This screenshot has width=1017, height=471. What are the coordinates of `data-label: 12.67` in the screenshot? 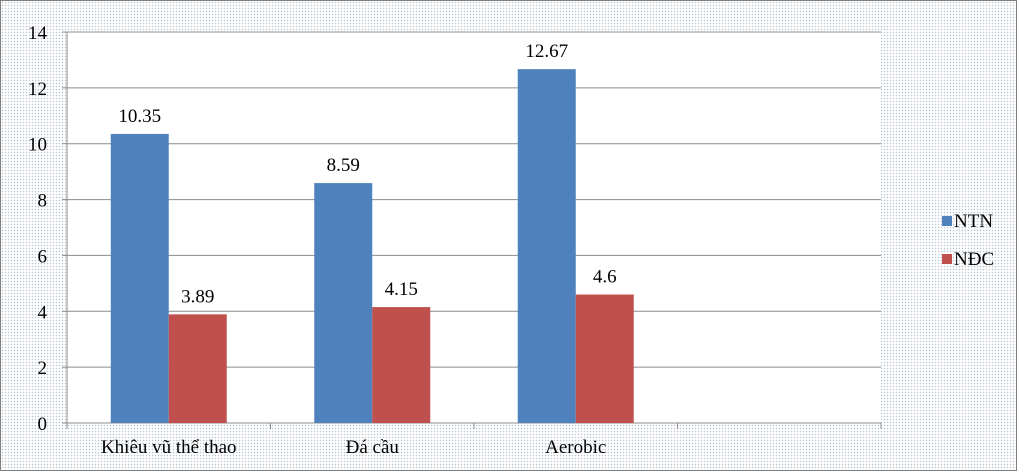 It's located at (546, 51).